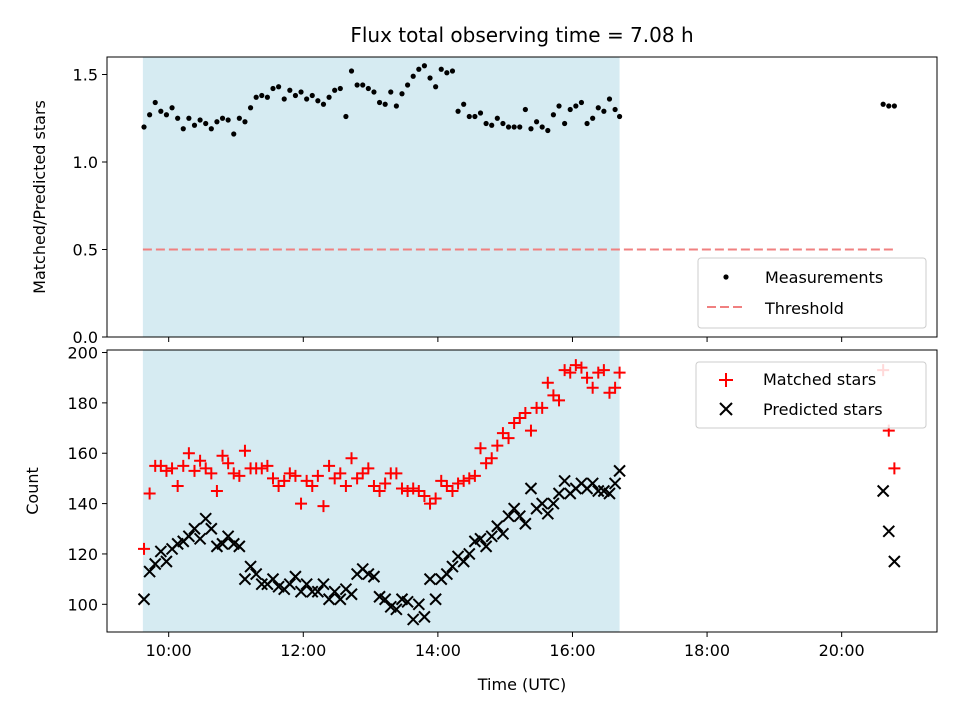  Describe the element at coordinates (824, 277) in the screenshot. I see `legend-label-measurements: Measurements` at that location.